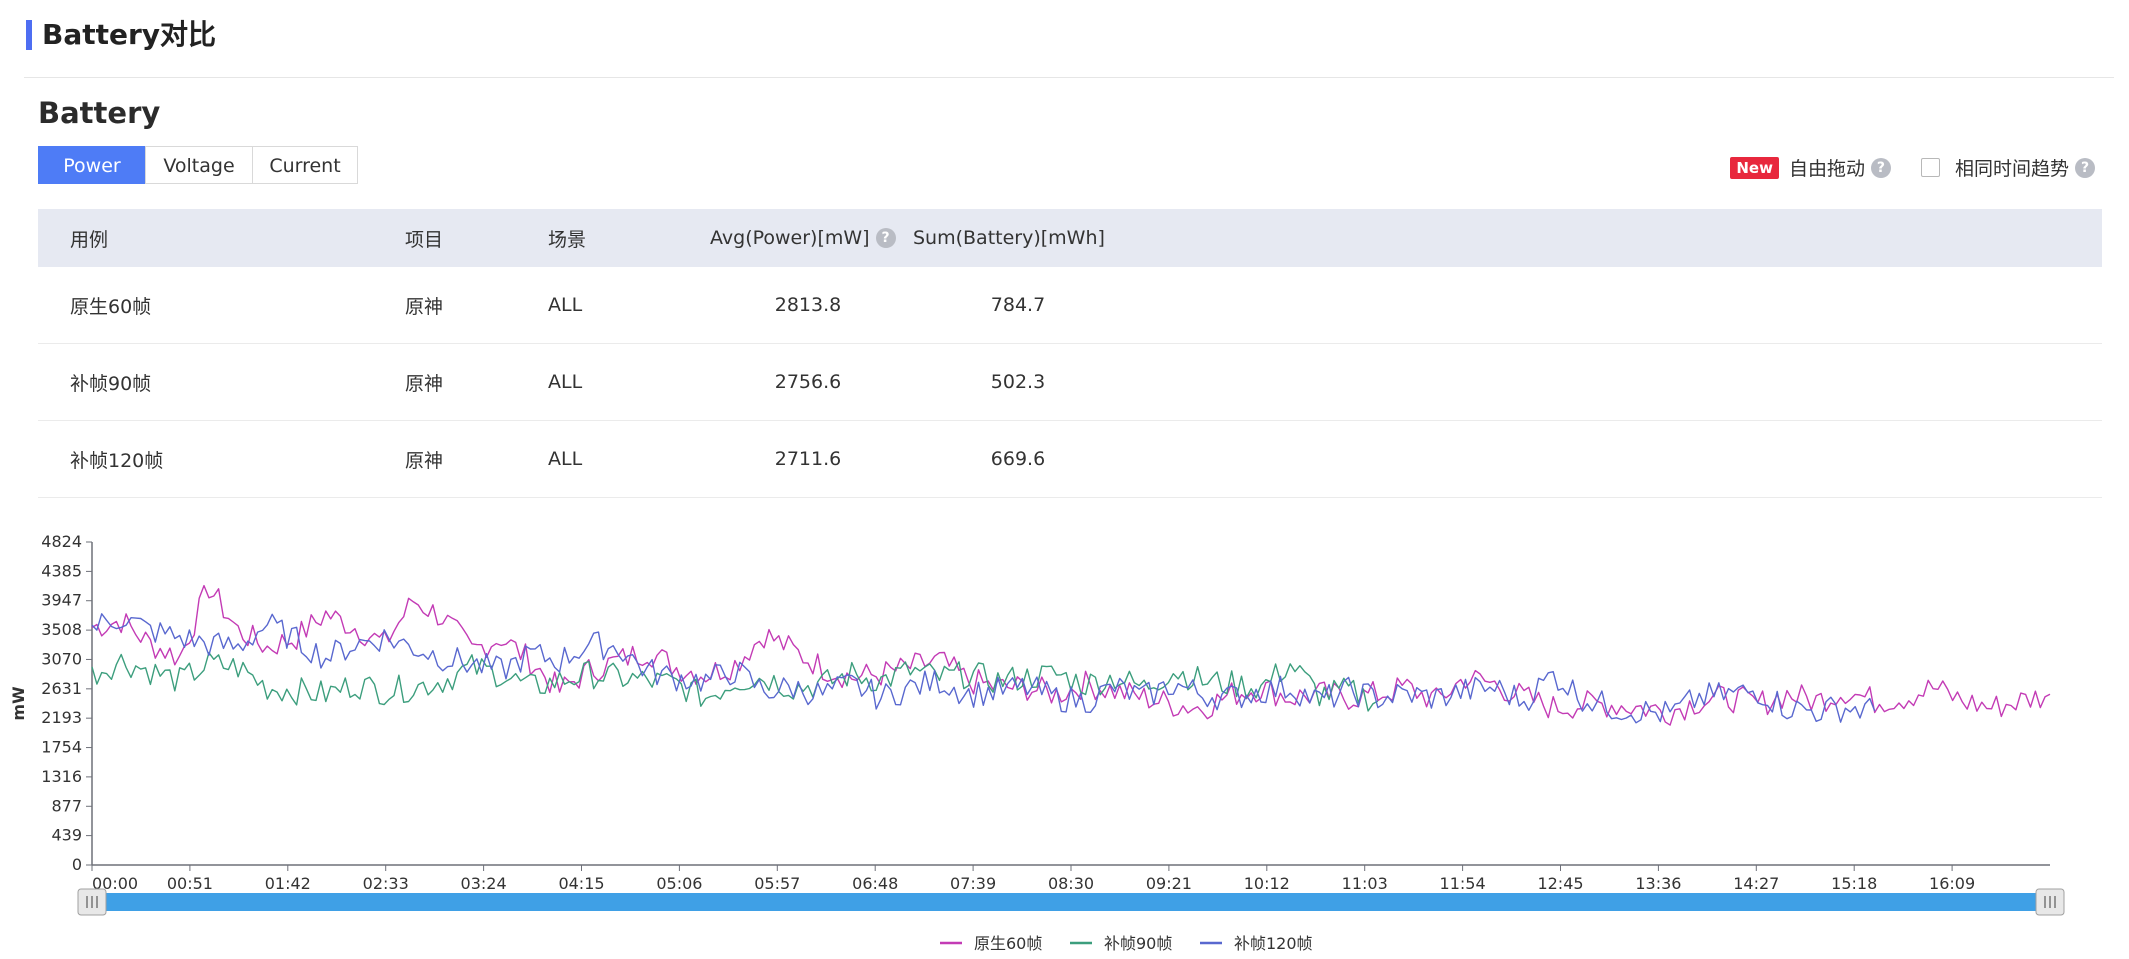  I want to click on cell-sum-battery: 669.6, so click(1018, 459).